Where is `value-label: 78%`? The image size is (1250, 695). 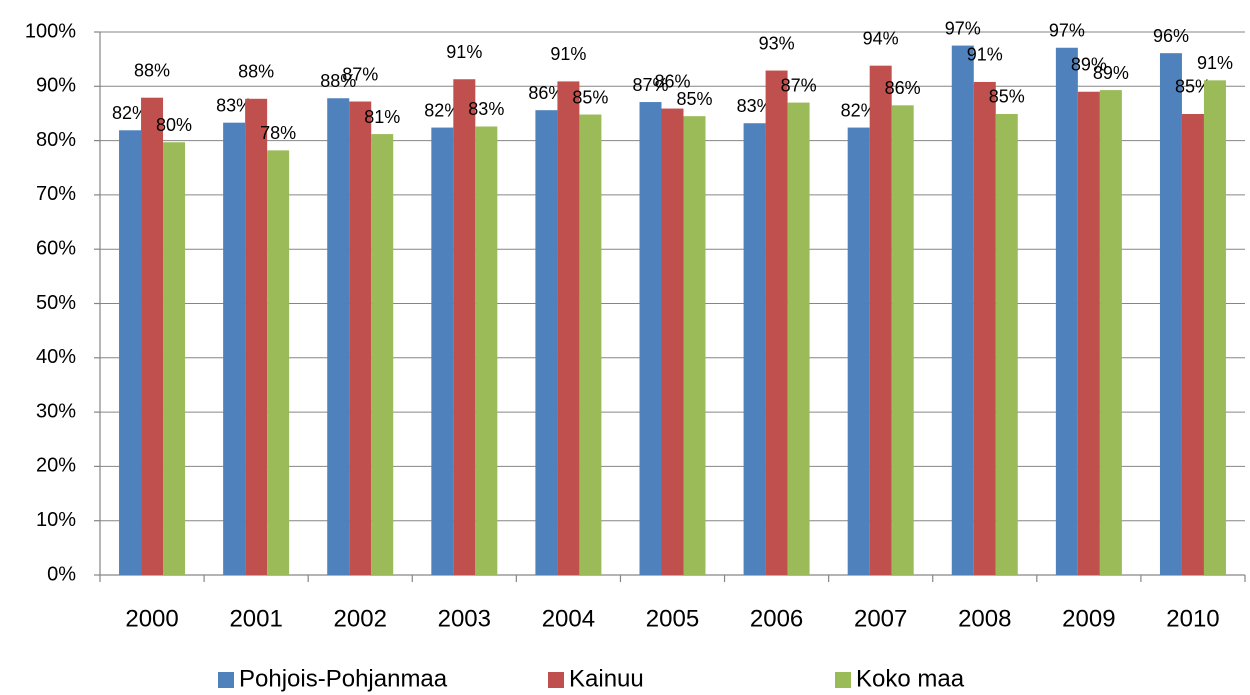 value-label: 78% is located at coordinates (278, 133).